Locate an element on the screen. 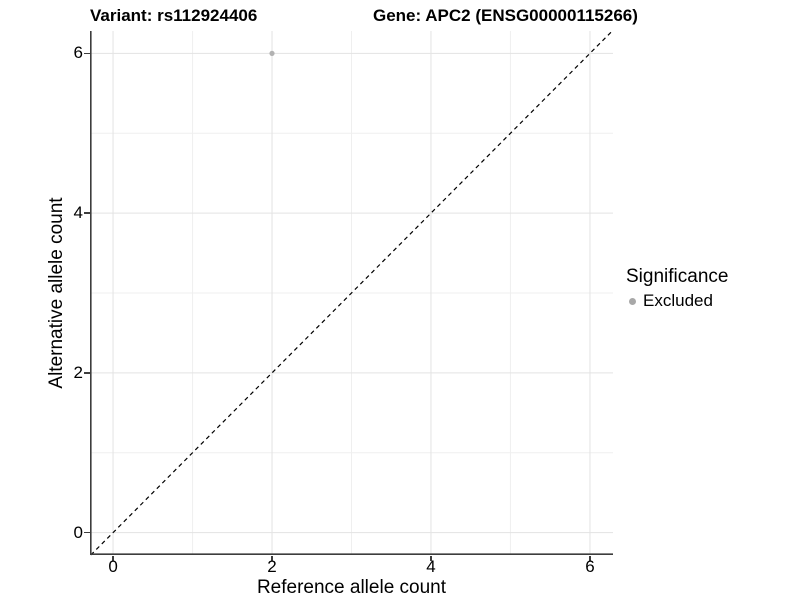 The height and width of the screenshot is (600, 800). x-tick-label: 0 is located at coordinates (113, 566).